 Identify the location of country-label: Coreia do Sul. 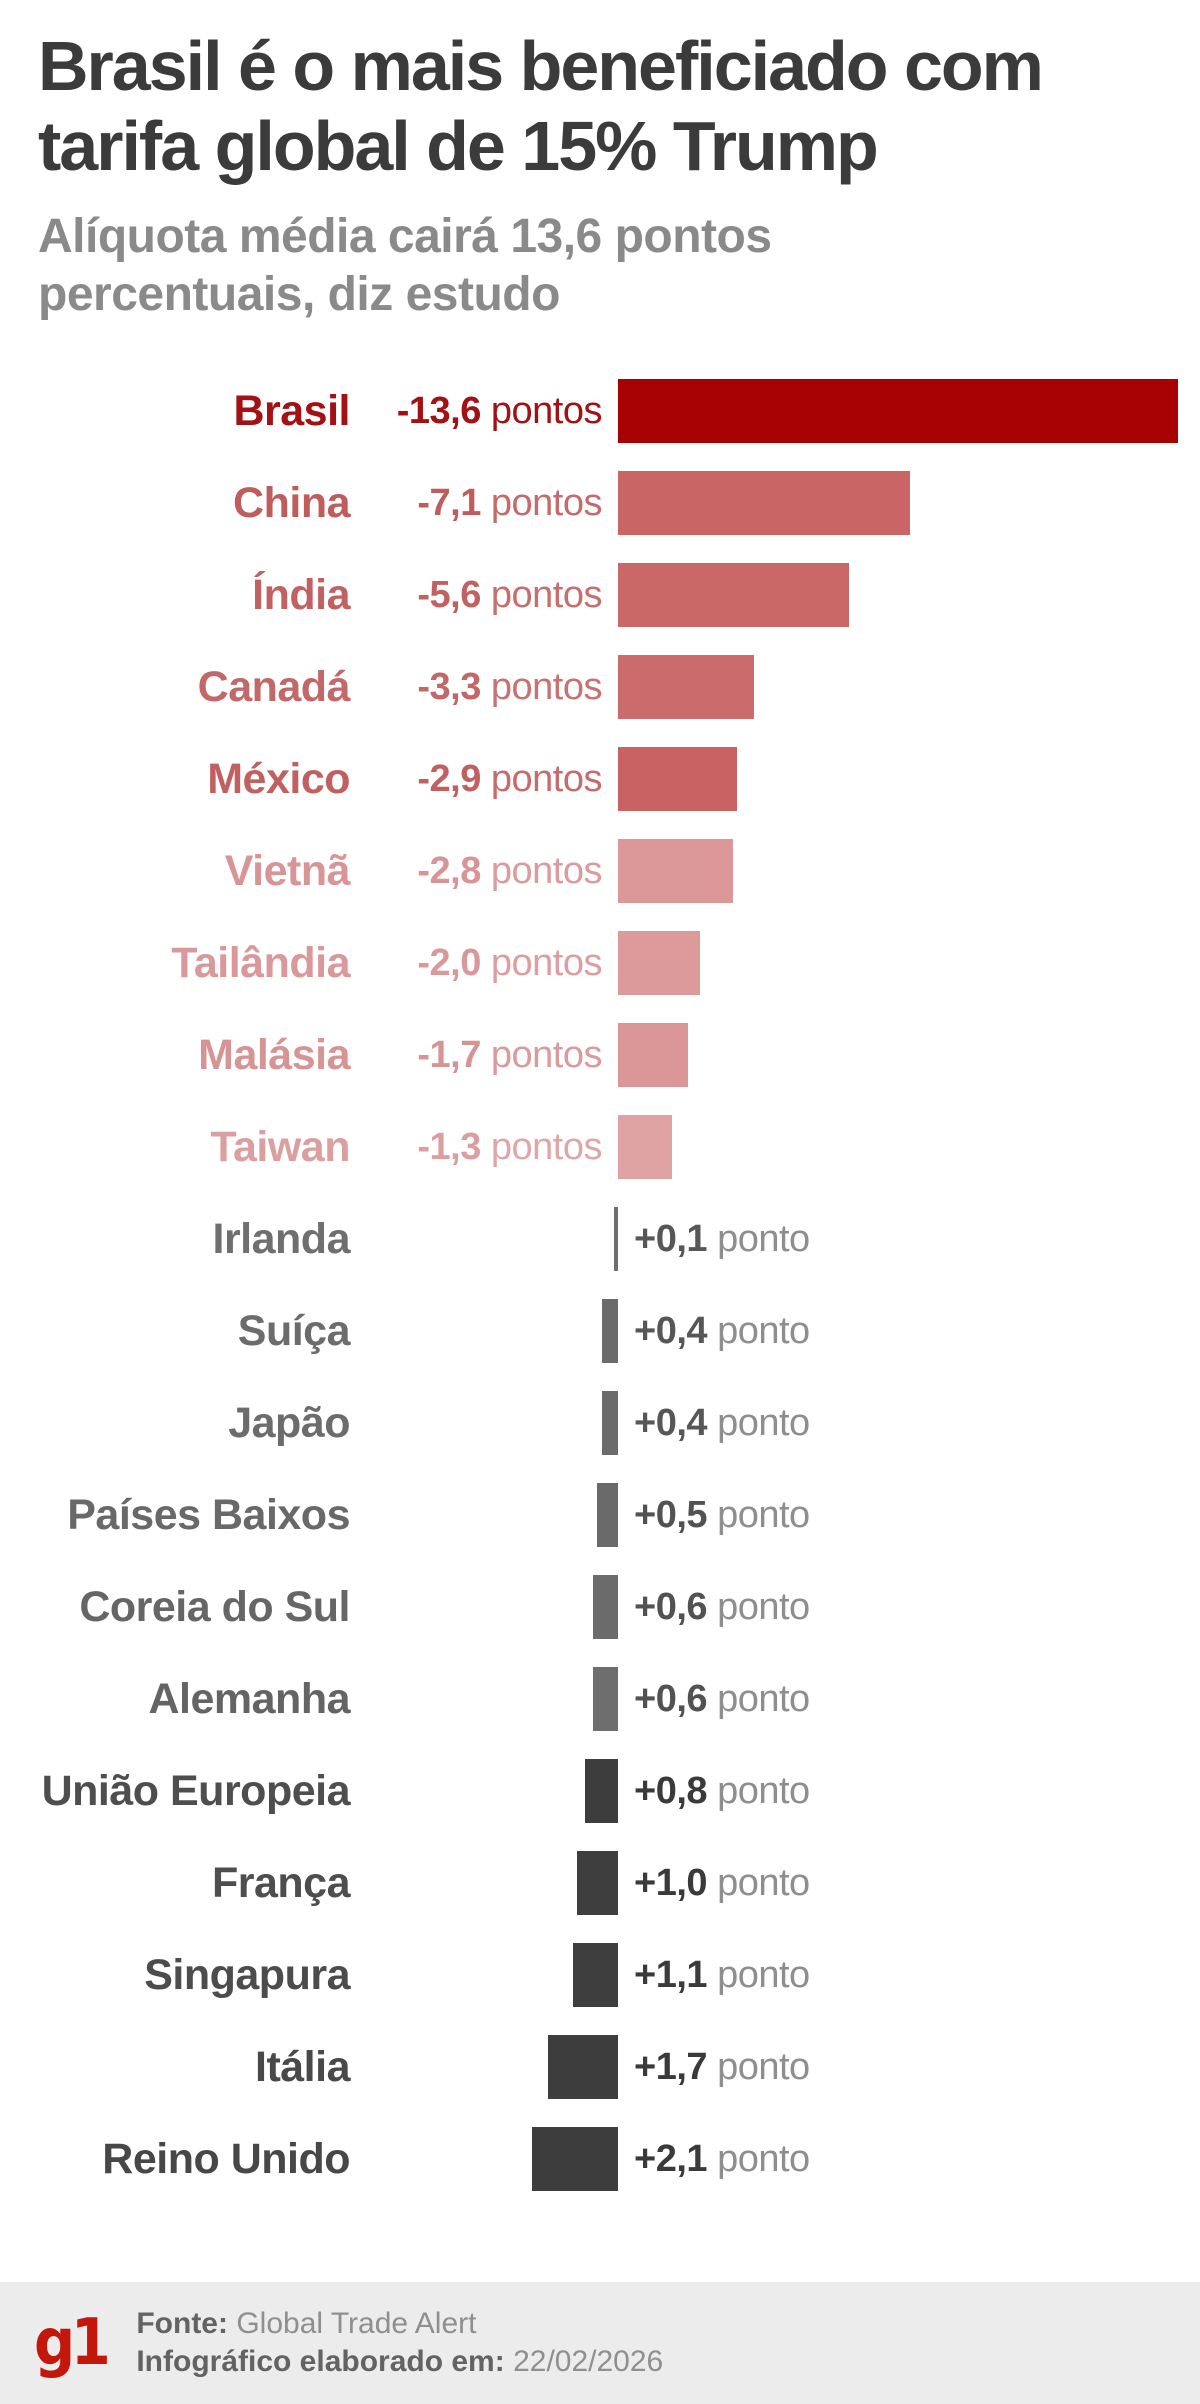
(214, 1607).